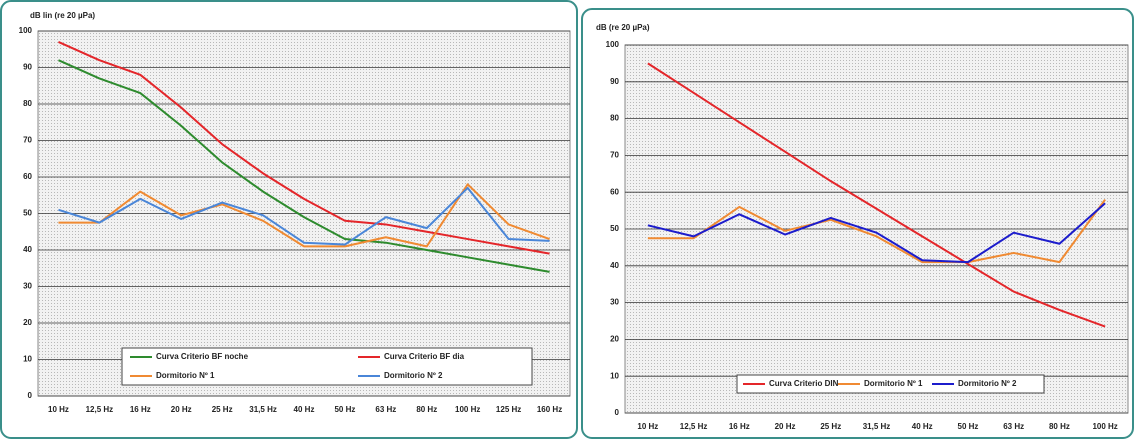 The height and width of the screenshot is (440, 1135). Describe the element at coordinates (804, 383) in the screenshot. I see `legend-label: Curva Criterio DIN` at that location.